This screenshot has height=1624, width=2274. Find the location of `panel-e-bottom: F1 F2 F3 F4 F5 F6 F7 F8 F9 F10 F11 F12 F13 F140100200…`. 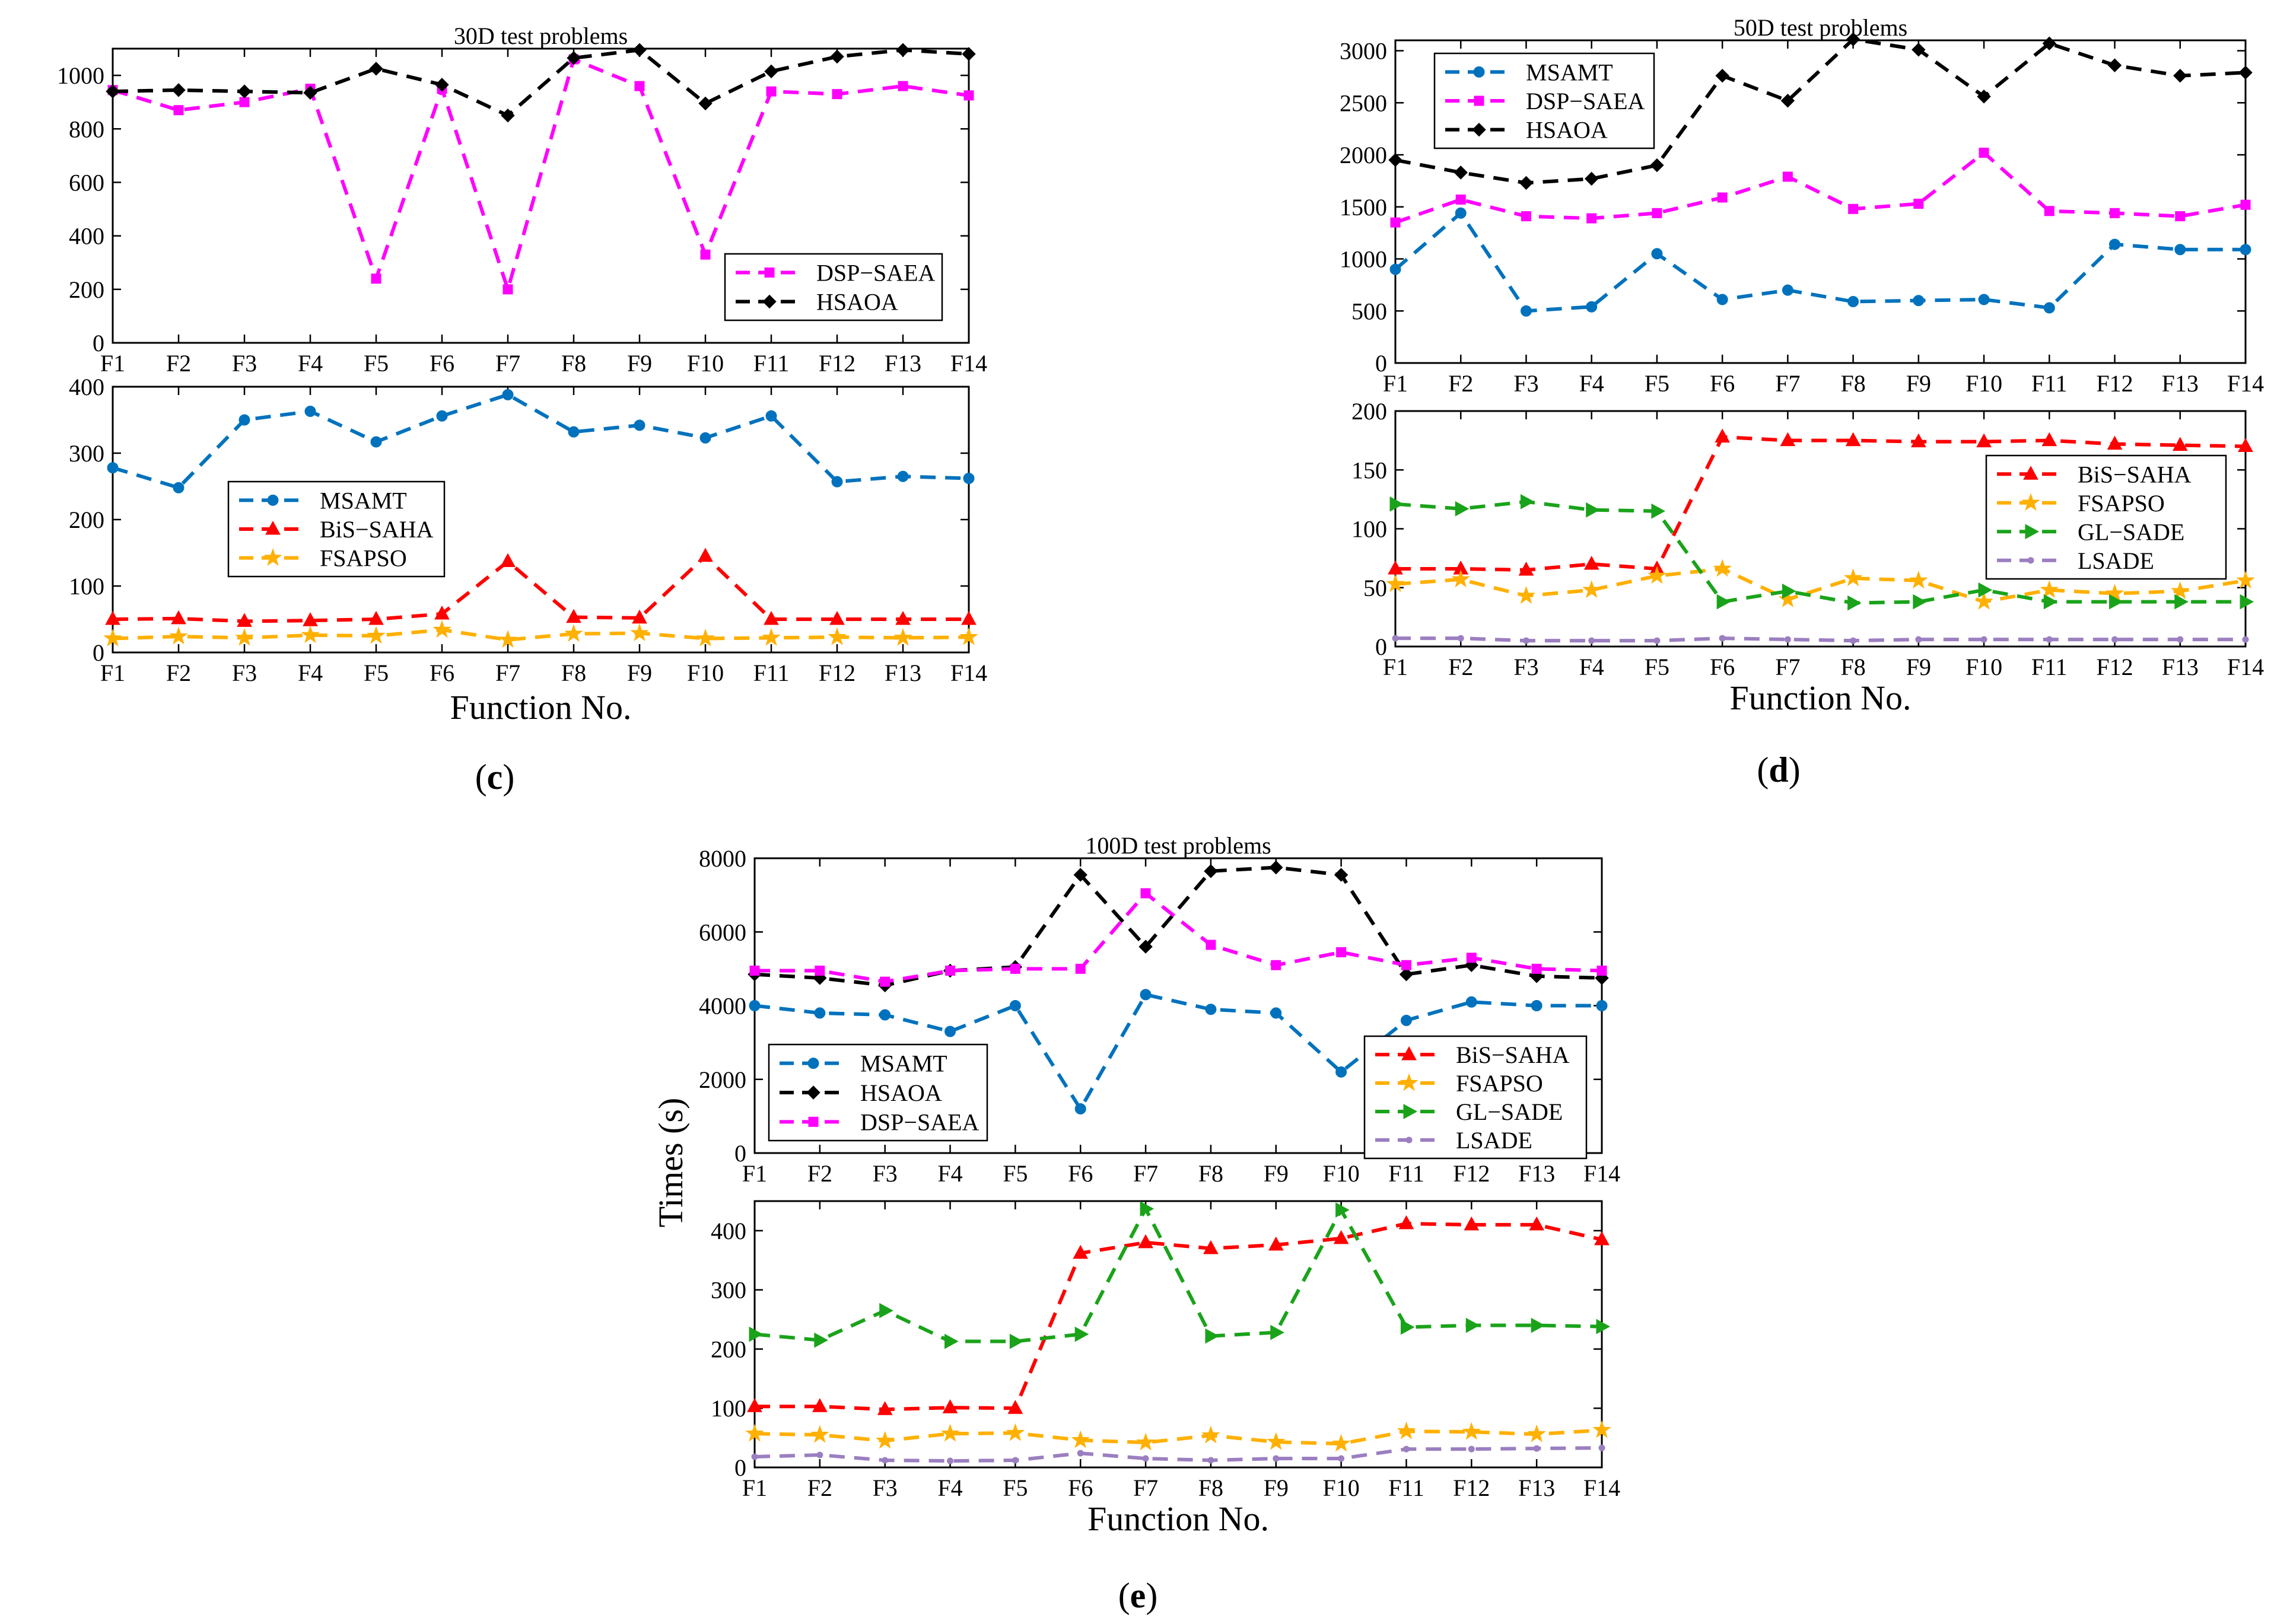

panel-e-bottom: F1 F2 F3 F4 F5 F6 F7 F8 F9 F10 F11 F12 F13 F140100200… is located at coordinates (1135, 1318).